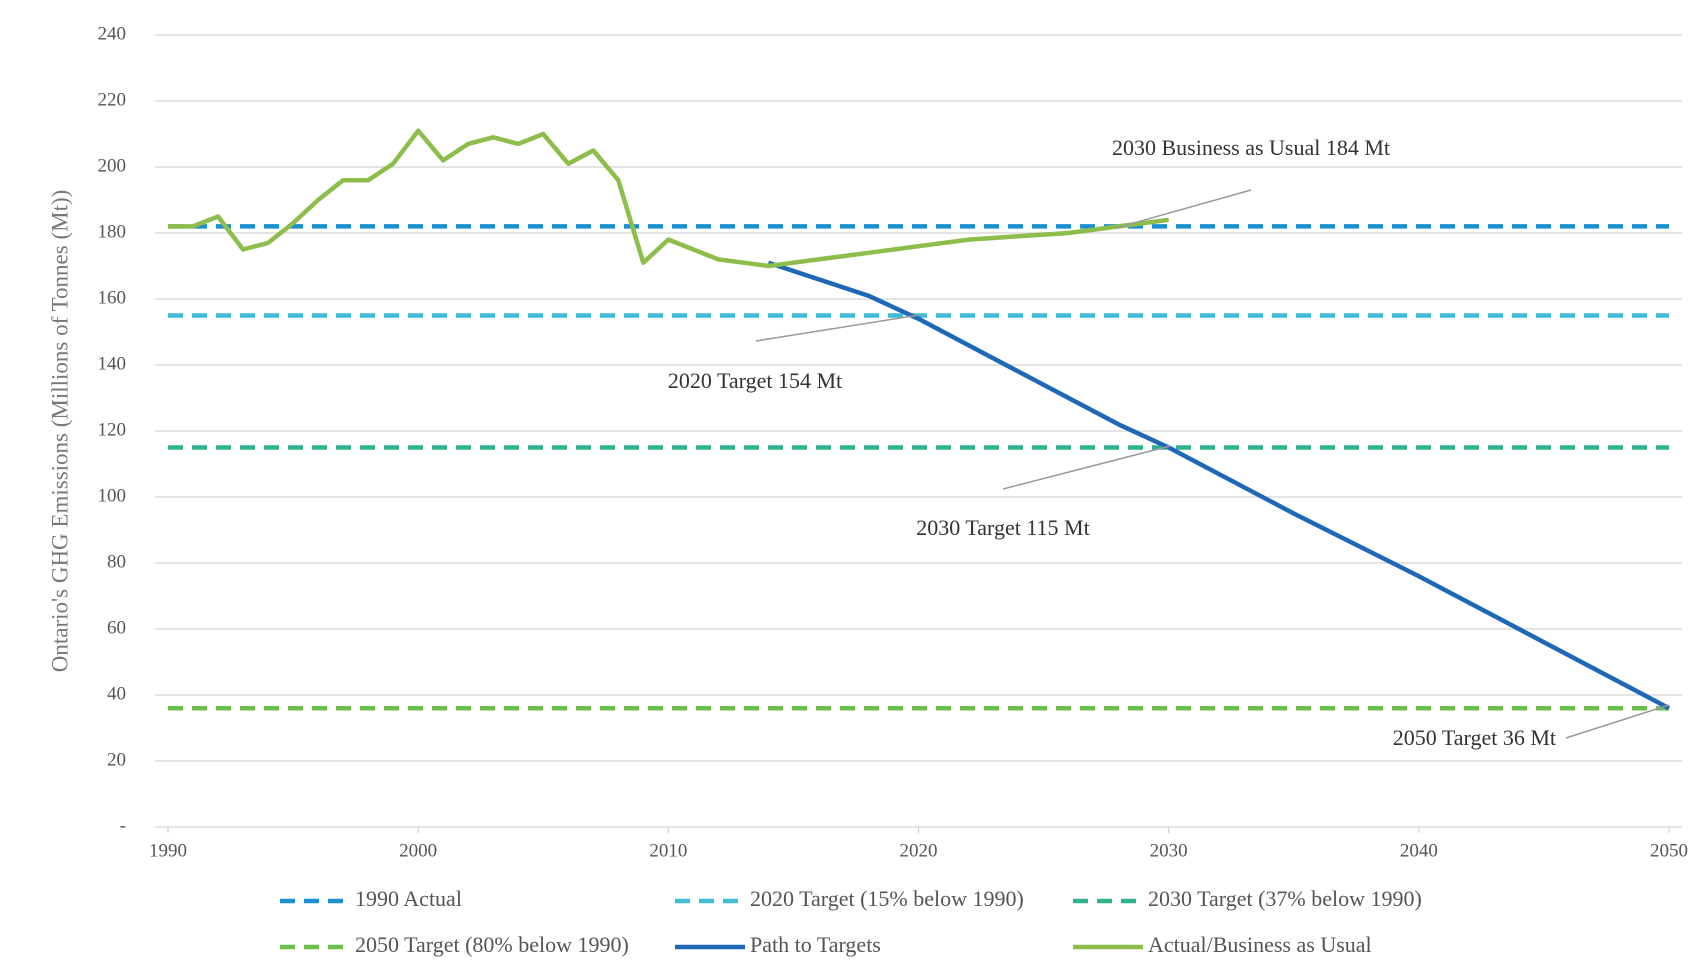 This screenshot has height=977, width=1699. I want to click on x-tick-label: 1990, so click(168, 850).